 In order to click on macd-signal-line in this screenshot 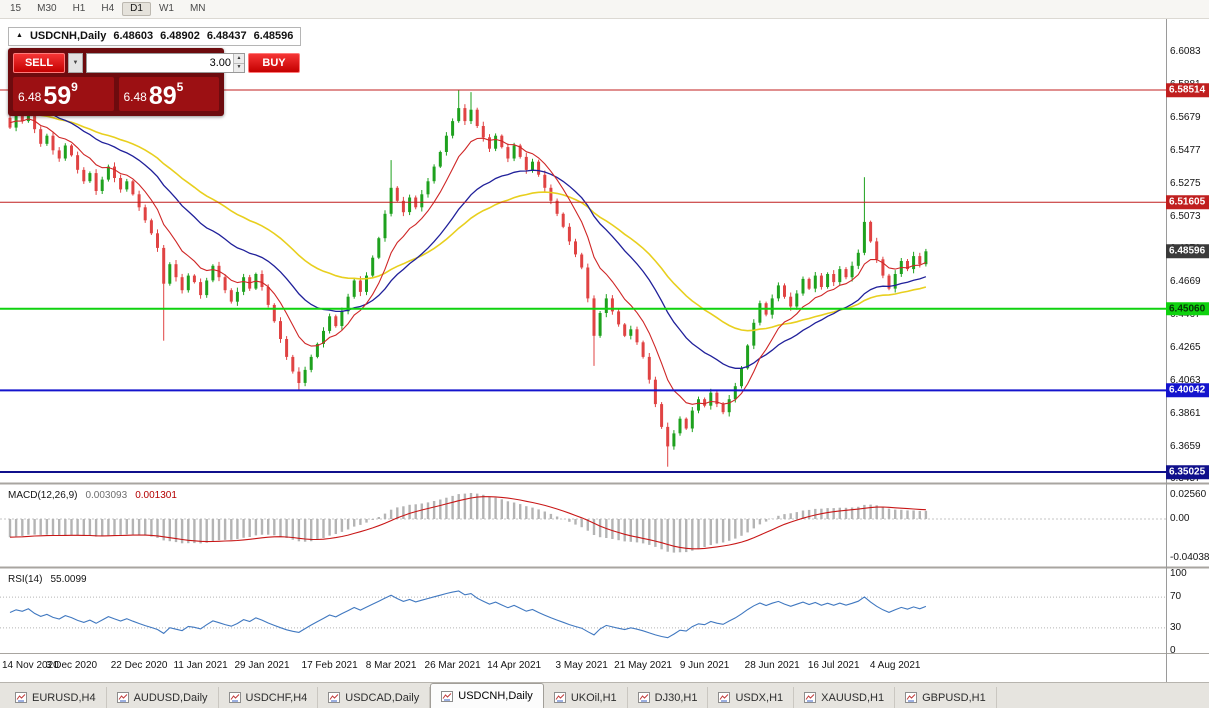, I will do `click(467, 523)`.